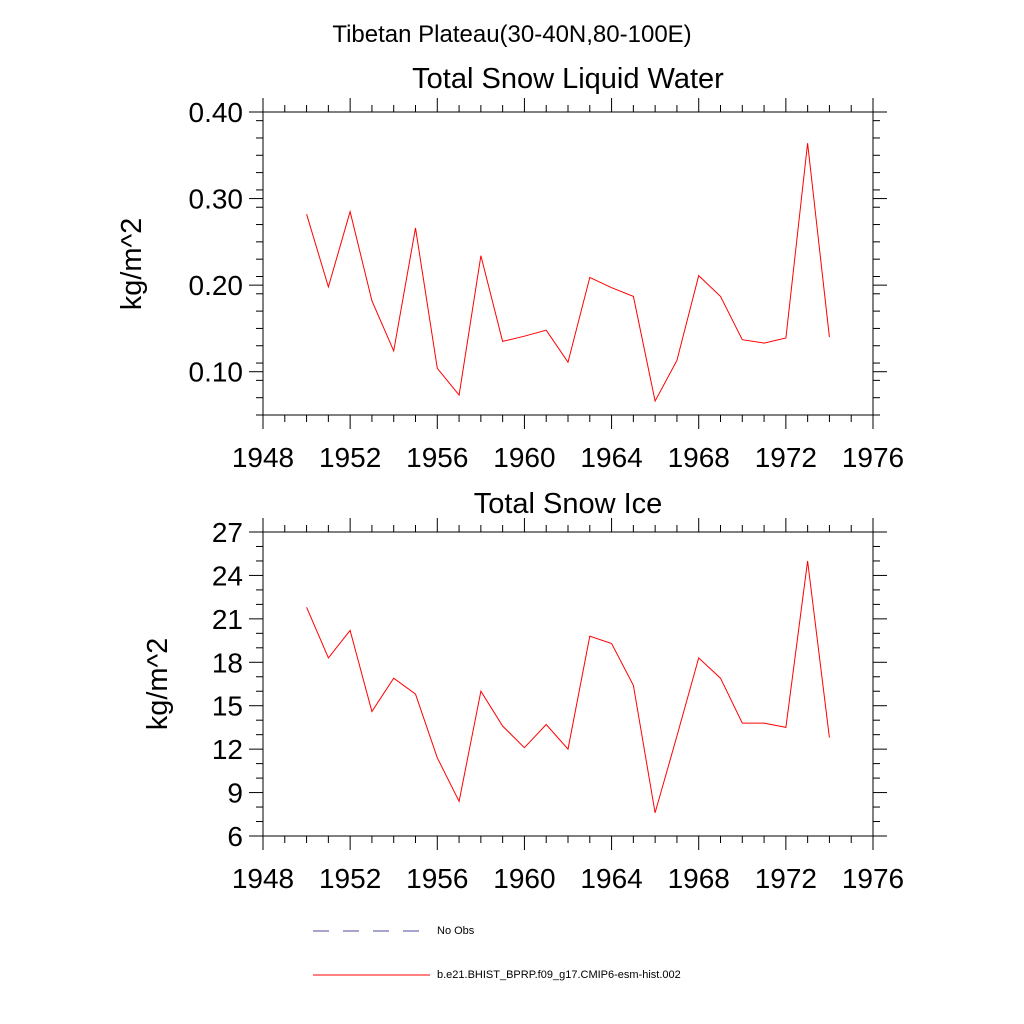 The image size is (1024, 1024). Describe the element at coordinates (227, 532) in the screenshot. I see `y-tick-label: 27` at that location.